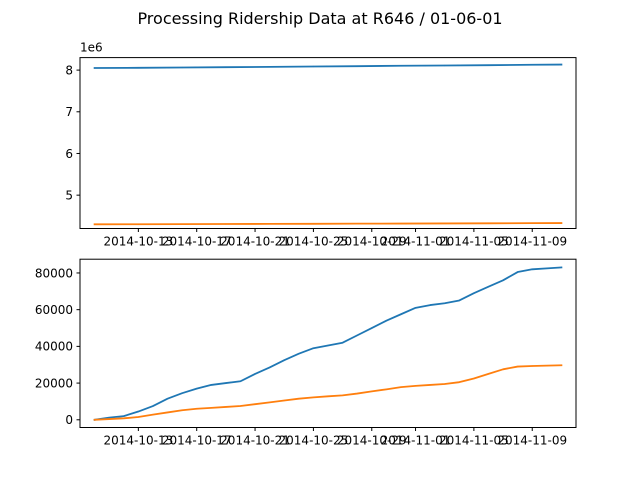 The image size is (640, 480). I want to click on top-y-tick-label: 8, so click(69, 70).